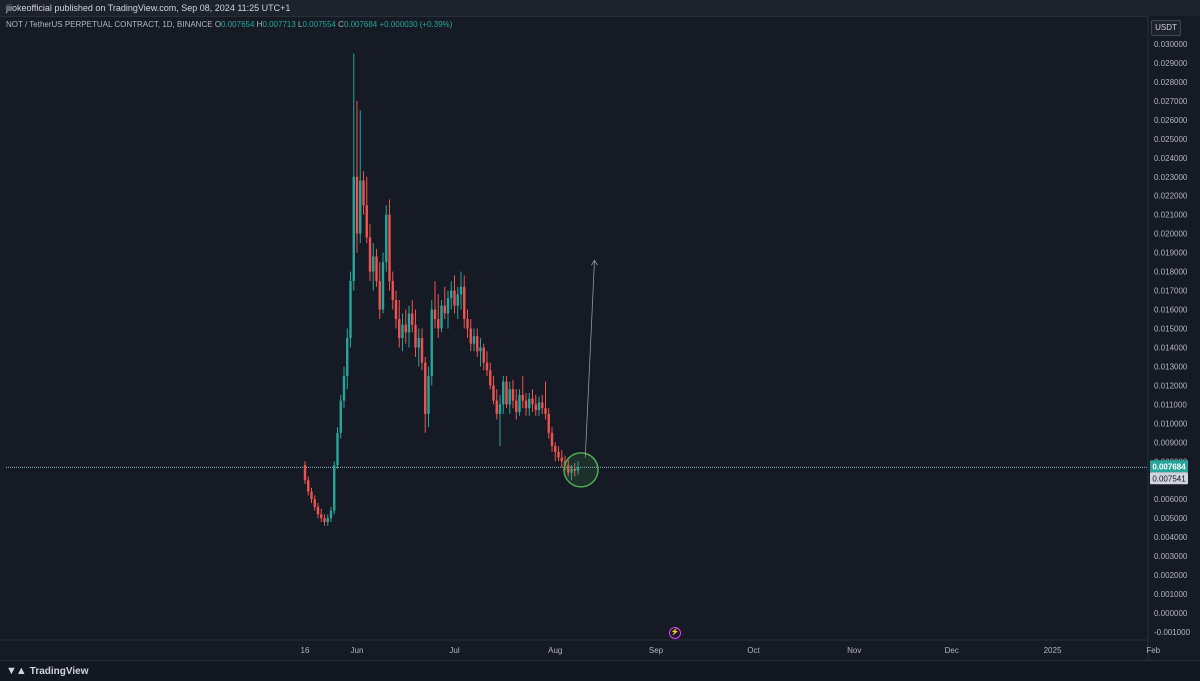  I want to click on currency-unit-button: USDT, so click(1166, 28).